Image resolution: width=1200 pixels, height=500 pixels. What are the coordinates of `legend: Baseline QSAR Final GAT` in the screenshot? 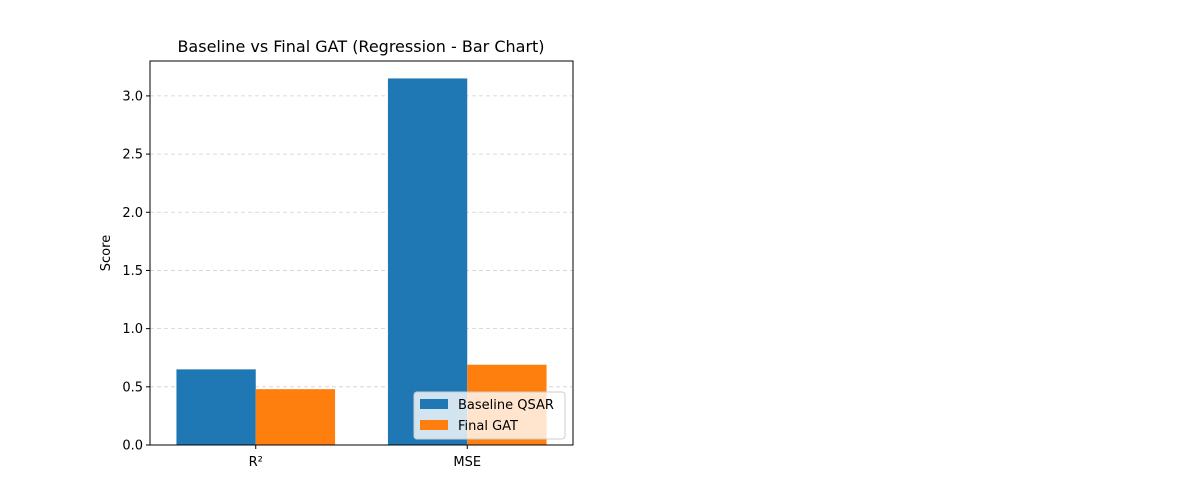 It's located at (489, 415).